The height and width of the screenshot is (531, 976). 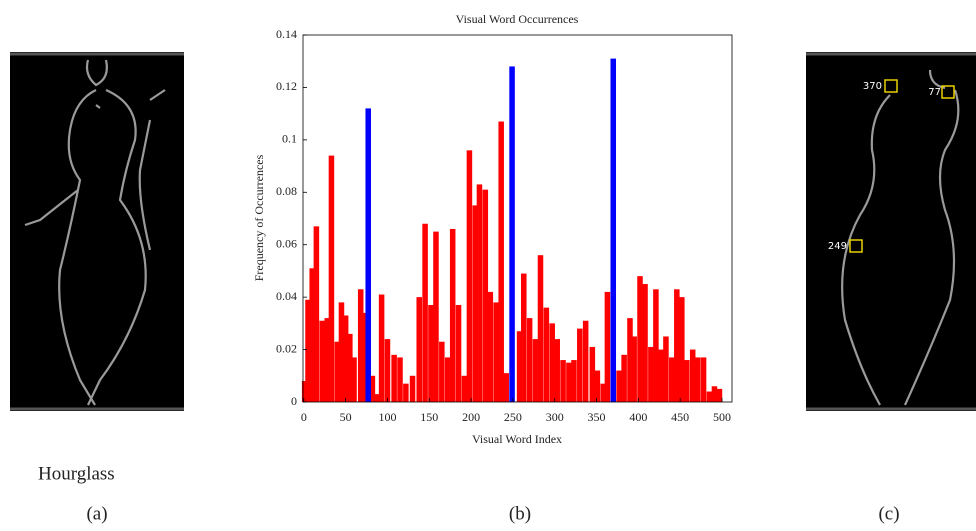 What do you see at coordinates (722, 417) in the screenshot?
I see `x-tick-label: 500` at bounding box center [722, 417].